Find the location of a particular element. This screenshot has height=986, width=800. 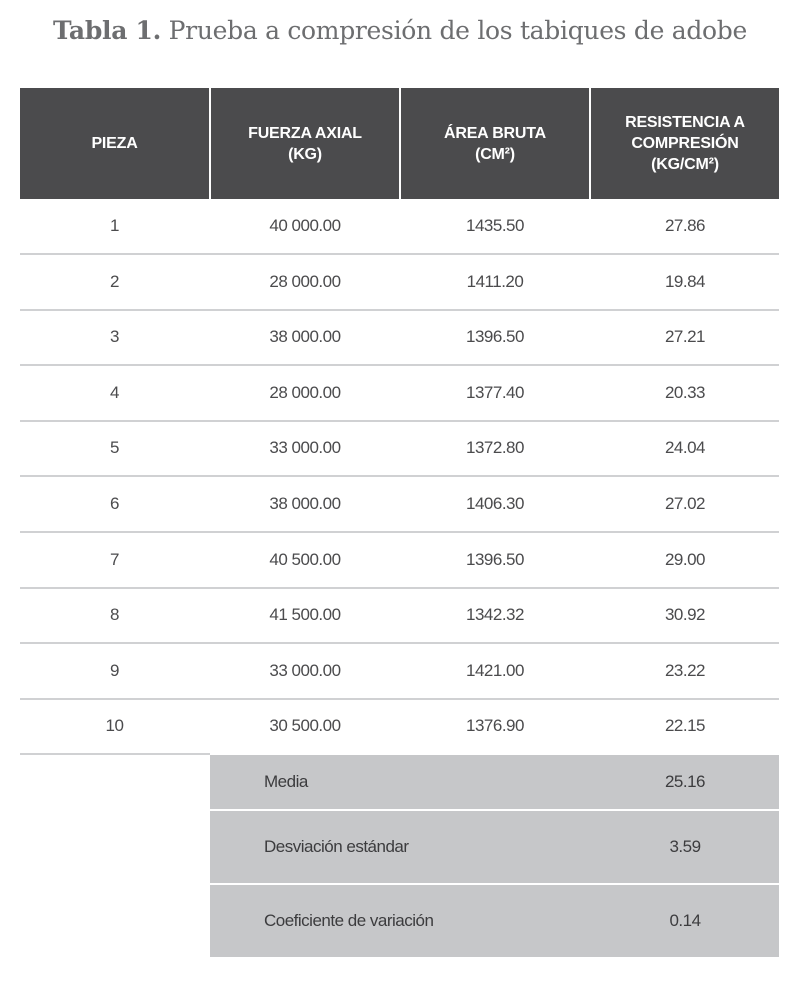

summary-row: Coeficiente de variación 0.14 is located at coordinates (494, 921).